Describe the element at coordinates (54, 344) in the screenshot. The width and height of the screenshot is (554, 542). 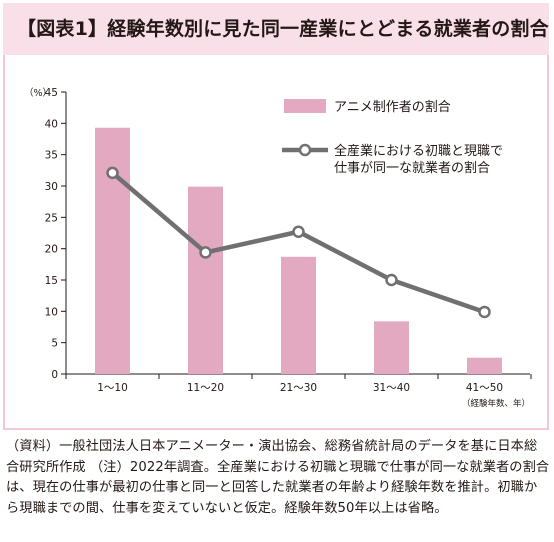
I see `y-tick-label: 5` at that location.